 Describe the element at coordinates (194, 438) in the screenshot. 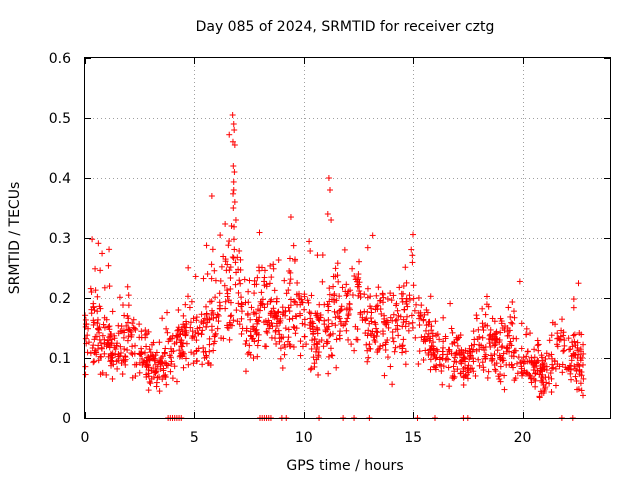

I see `x-tick-label: 5` at that location.